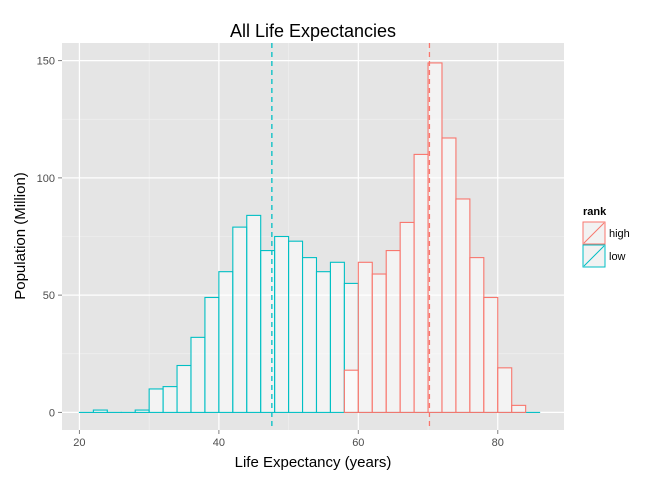 This screenshot has width=672, height=480. What do you see at coordinates (606, 237) in the screenshot?
I see `legend: rank high low` at bounding box center [606, 237].